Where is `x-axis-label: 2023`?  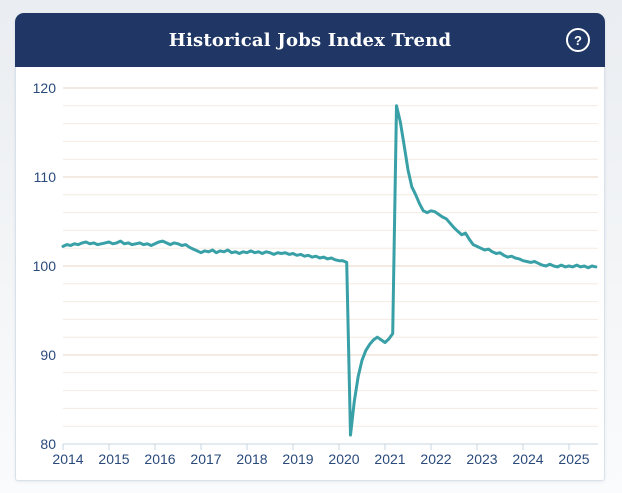
x-axis-label: 2023 is located at coordinates (481, 459).